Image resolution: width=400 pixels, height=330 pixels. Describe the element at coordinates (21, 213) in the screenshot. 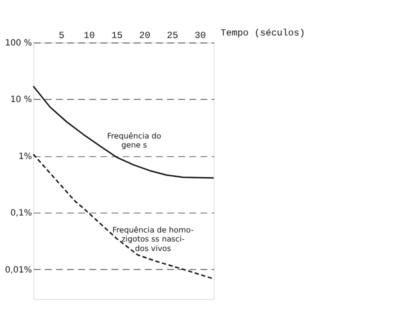

I see `y-tick-label: 0,1%` at that location.